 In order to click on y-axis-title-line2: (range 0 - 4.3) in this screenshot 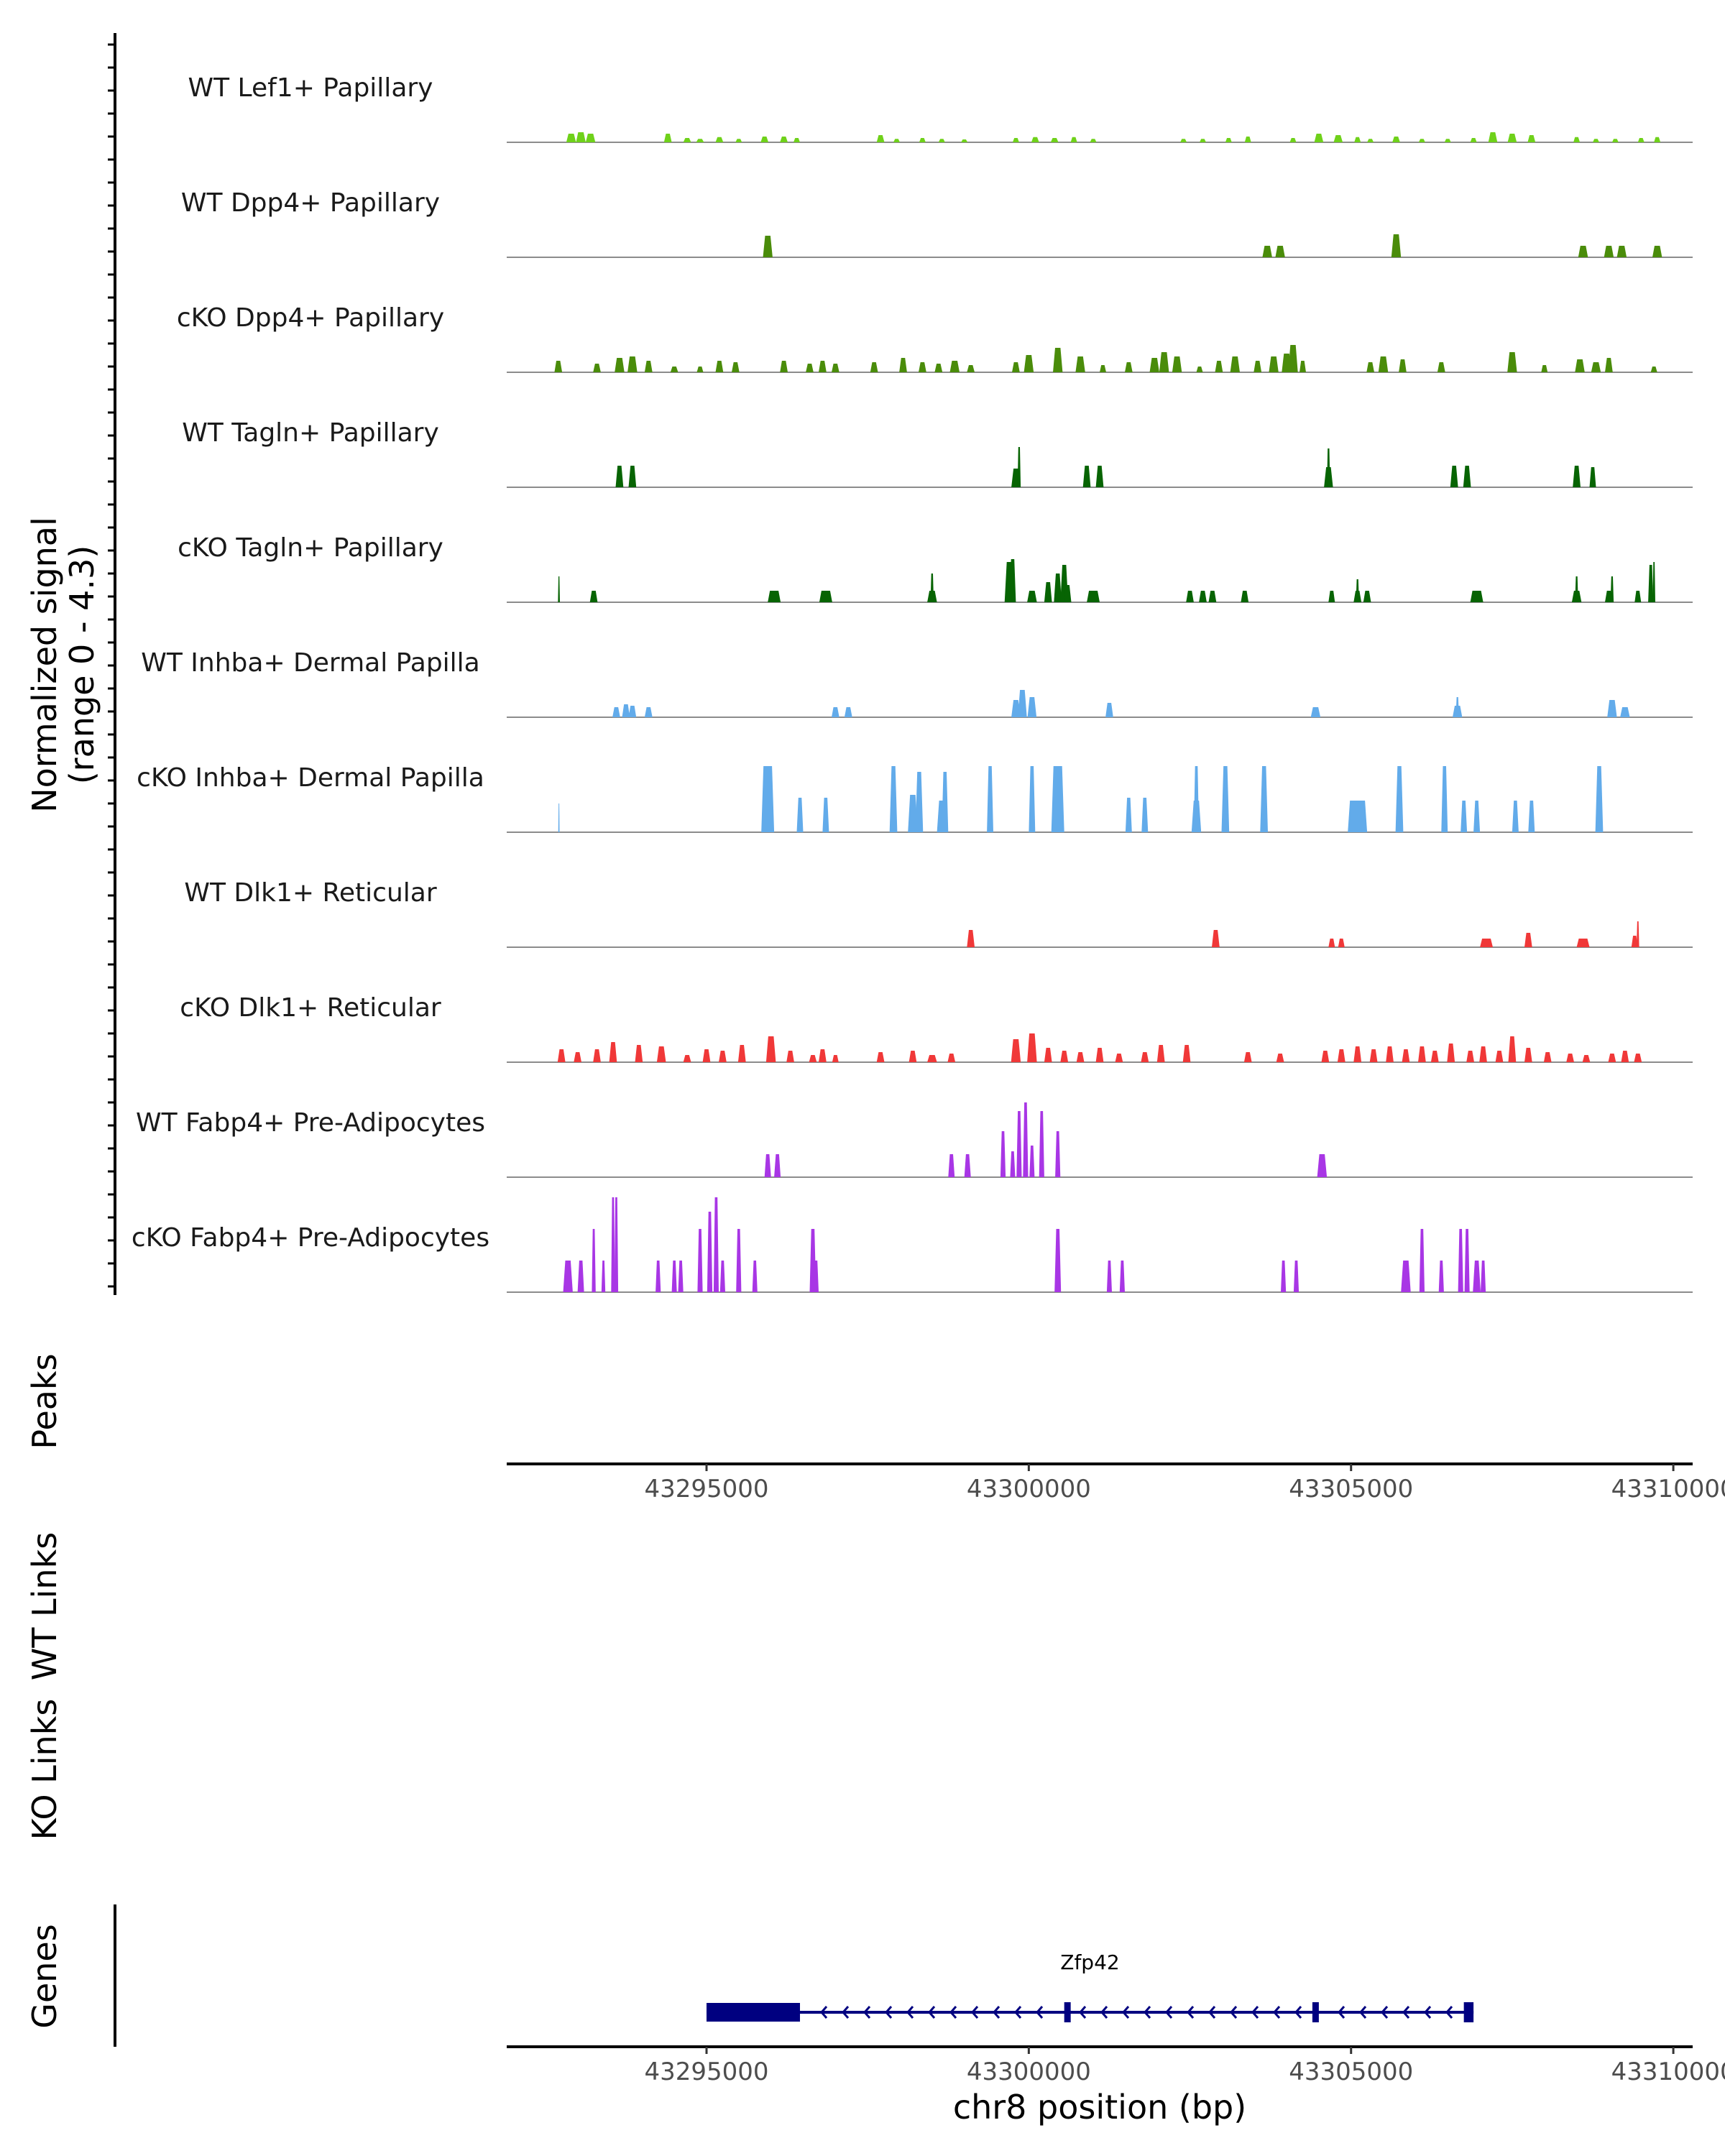, I will do `click(82, 665)`.